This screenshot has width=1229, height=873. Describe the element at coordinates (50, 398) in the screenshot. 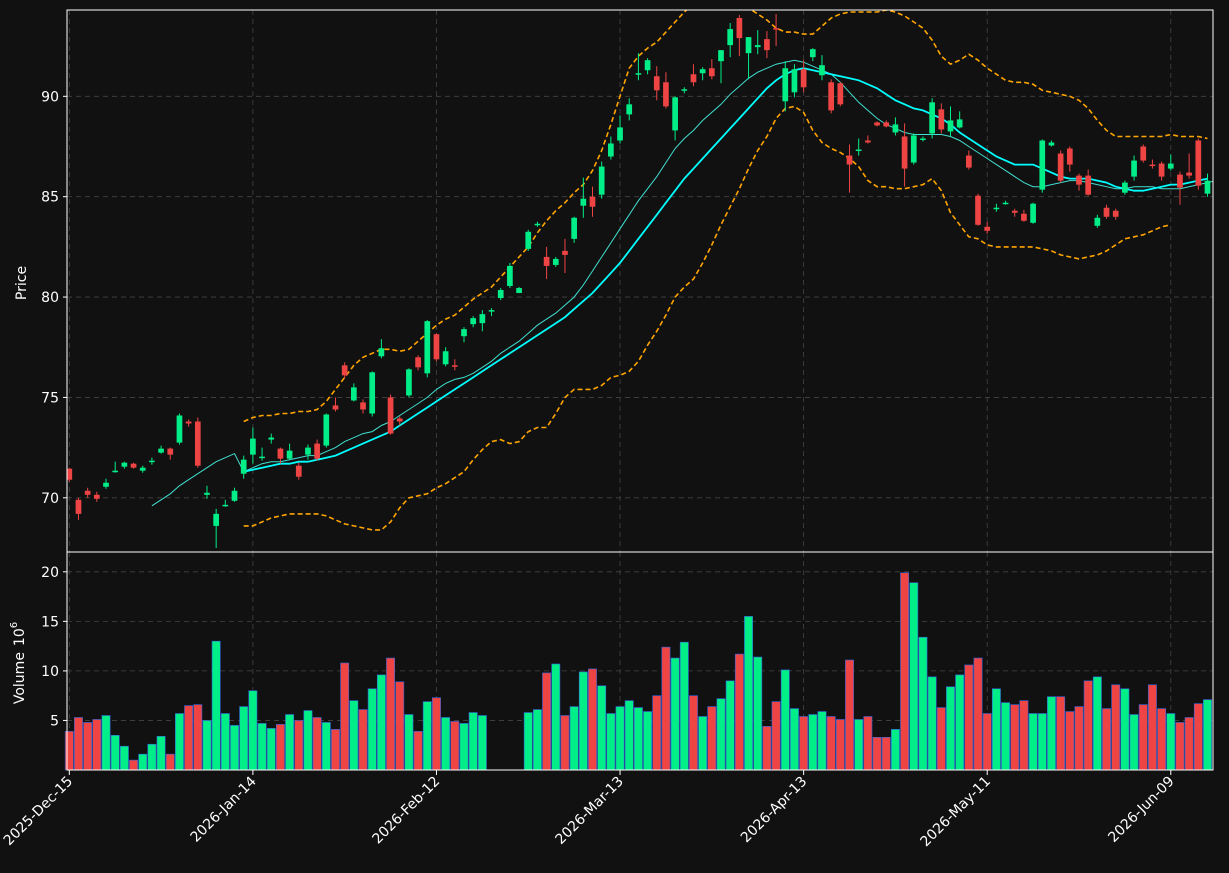

I see `price-tick-label: 75` at that location.